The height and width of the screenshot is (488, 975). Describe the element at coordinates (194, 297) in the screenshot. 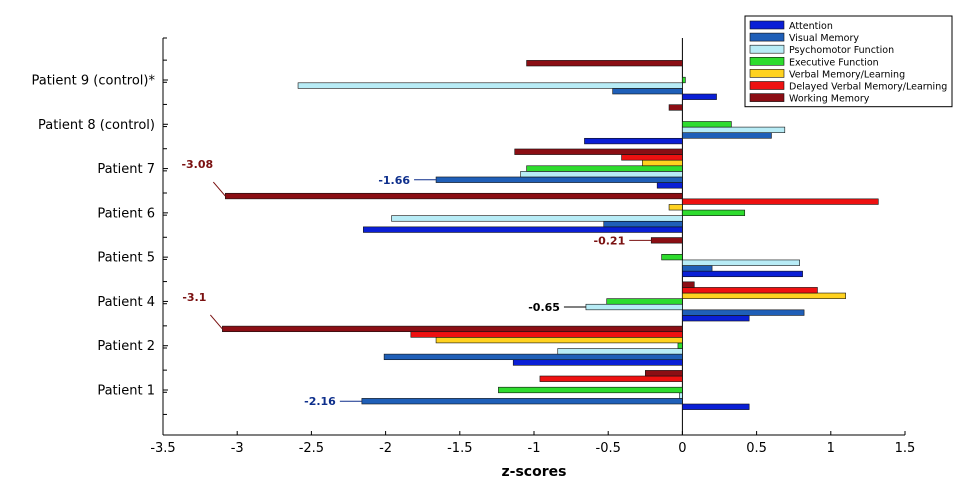

I see `annotation-label: -3.1` at that location.